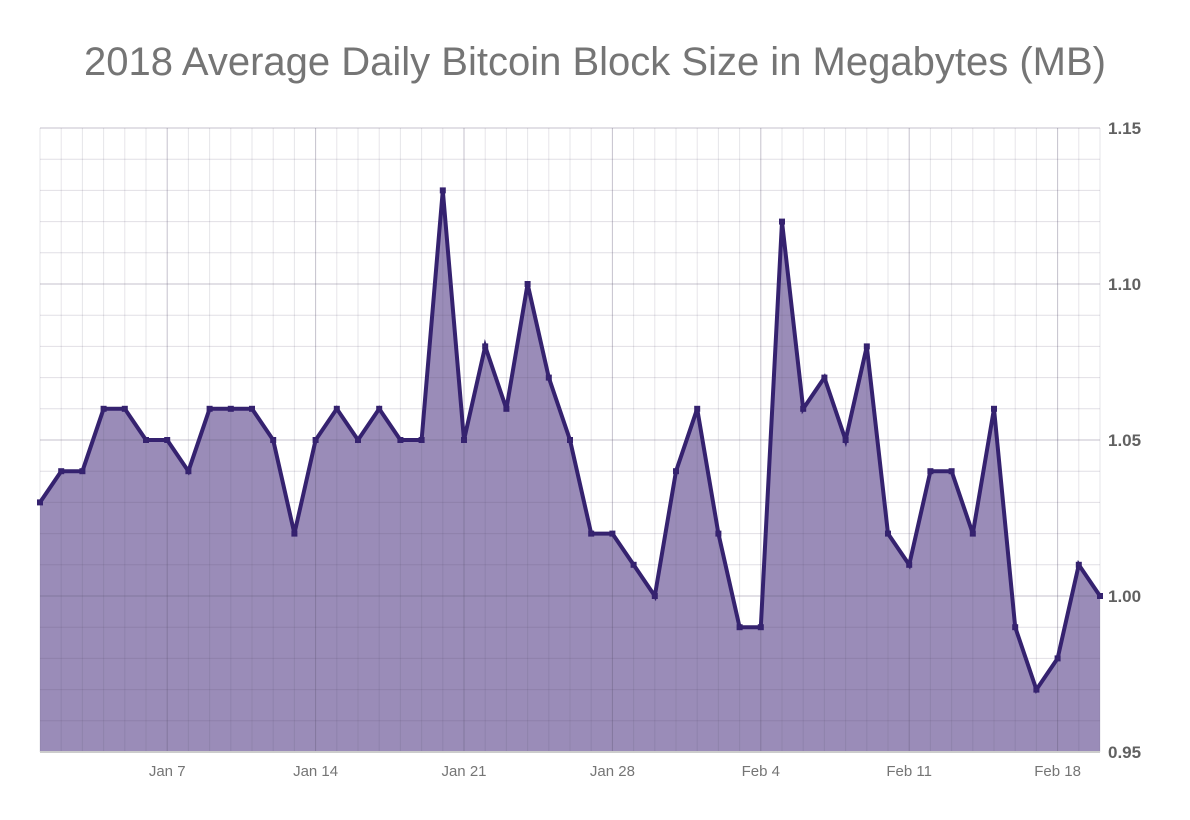 The width and height of the screenshot is (1190, 820). Describe the element at coordinates (315, 771) in the screenshot. I see `x-tick-label: Jan 14` at that location.